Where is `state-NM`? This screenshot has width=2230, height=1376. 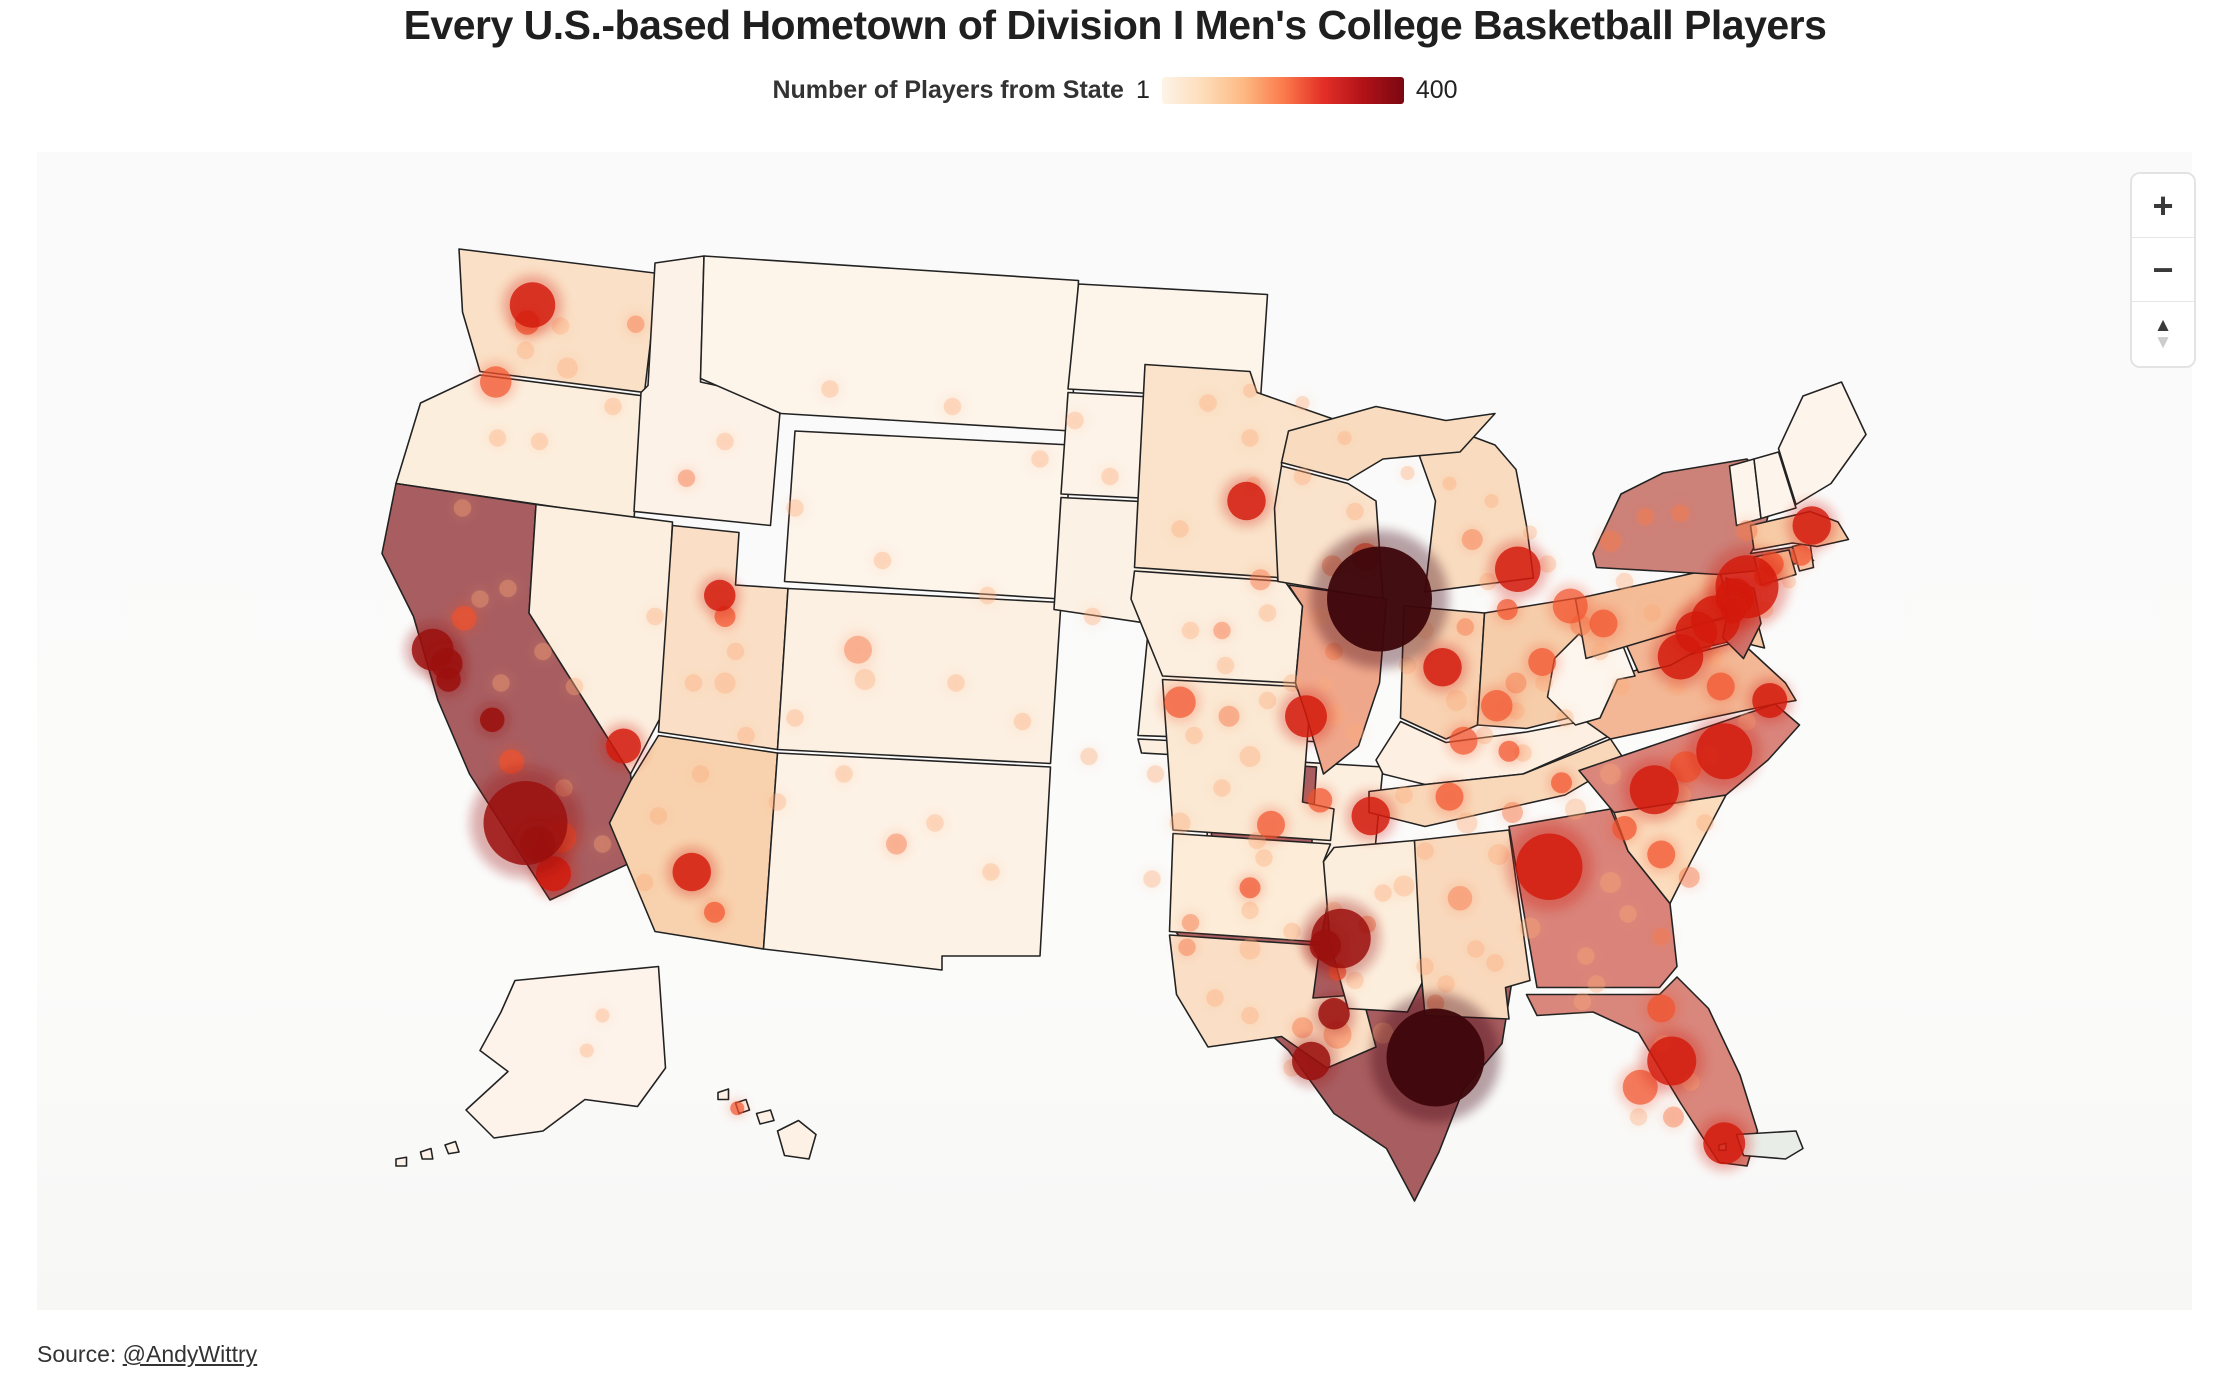
state-NM is located at coordinates (907, 861).